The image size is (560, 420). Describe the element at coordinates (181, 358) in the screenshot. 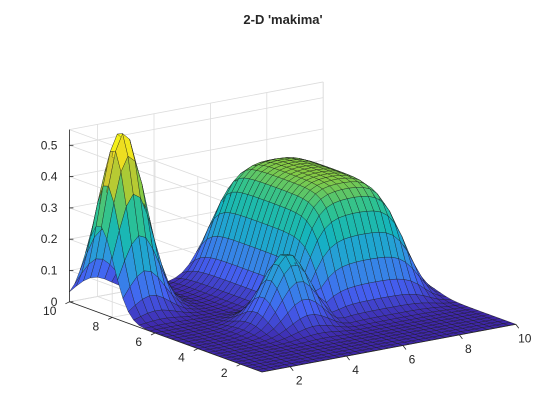

I see `y-tick-label: 4` at that location.